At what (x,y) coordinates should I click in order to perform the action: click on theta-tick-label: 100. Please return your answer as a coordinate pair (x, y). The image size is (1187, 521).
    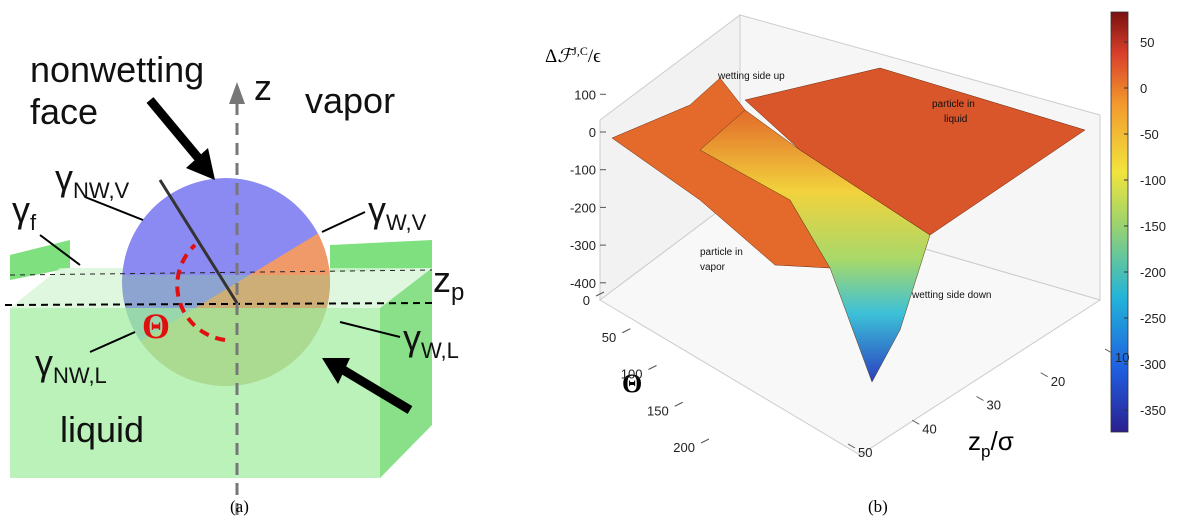
    Looking at the image, I should click on (632, 374).